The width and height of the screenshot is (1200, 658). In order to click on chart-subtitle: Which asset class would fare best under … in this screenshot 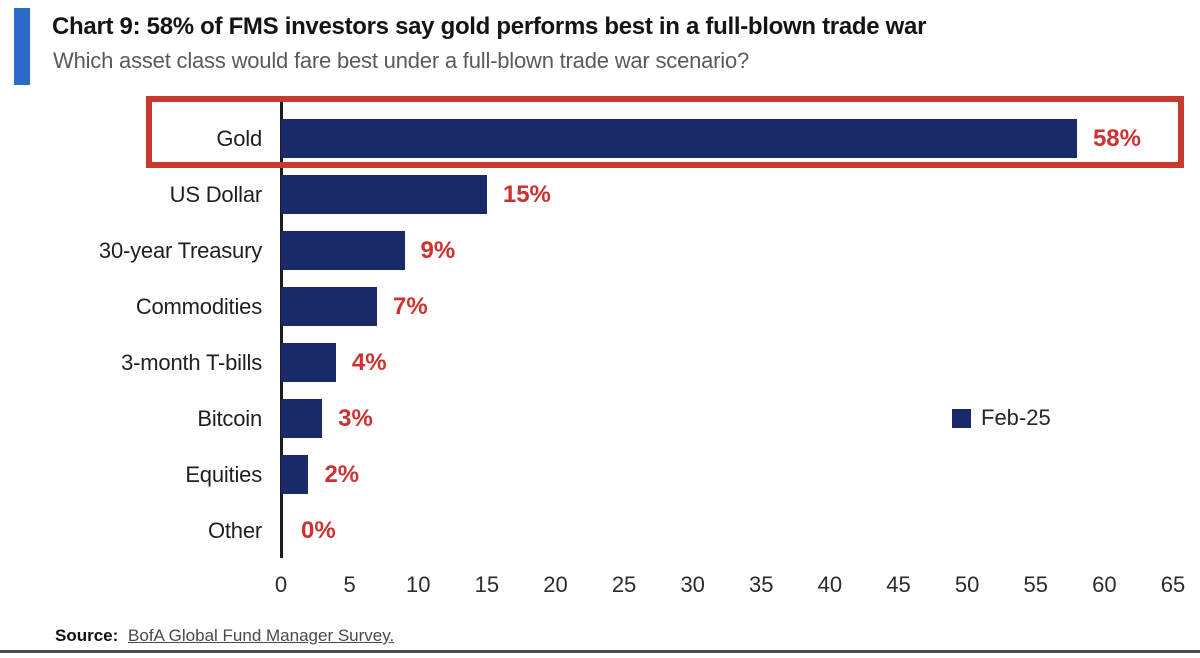, I will do `click(401, 60)`.